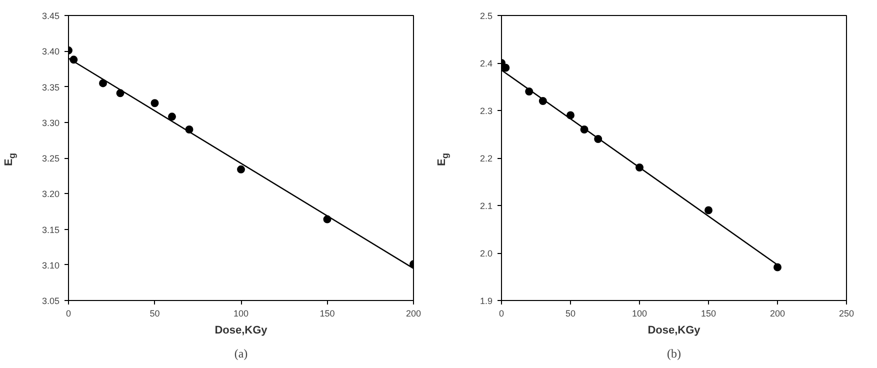 The image size is (877, 368). Describe the element at coordinates (51, 51) in the screenshot. I see `y-tick-label: 3.40` at that location.